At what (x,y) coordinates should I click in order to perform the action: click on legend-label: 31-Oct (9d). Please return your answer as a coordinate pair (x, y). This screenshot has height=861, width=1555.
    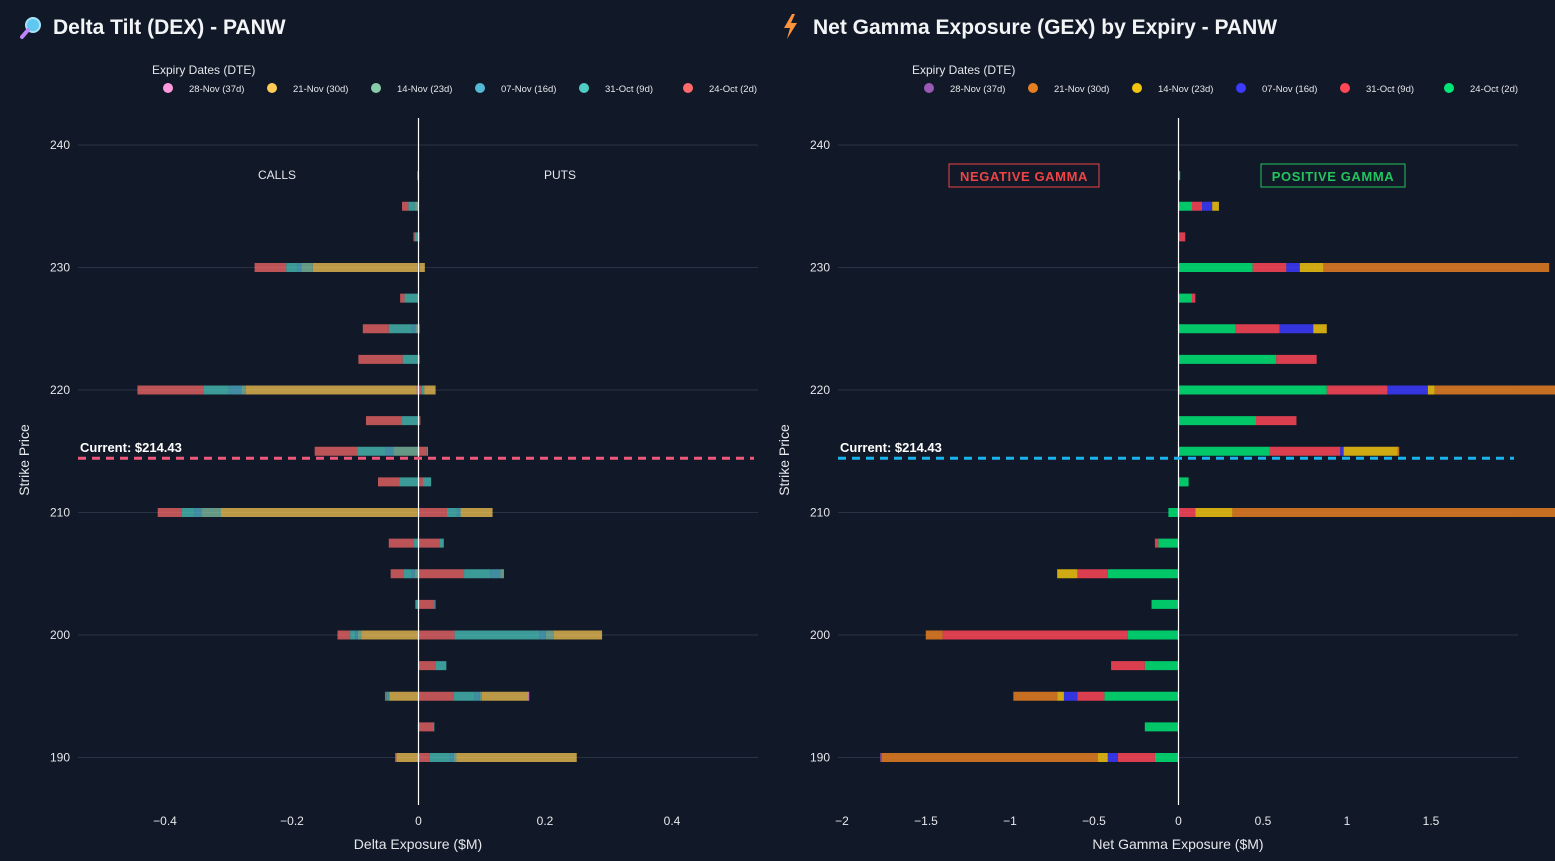
    Looking at the image, I should click on (629, 89).